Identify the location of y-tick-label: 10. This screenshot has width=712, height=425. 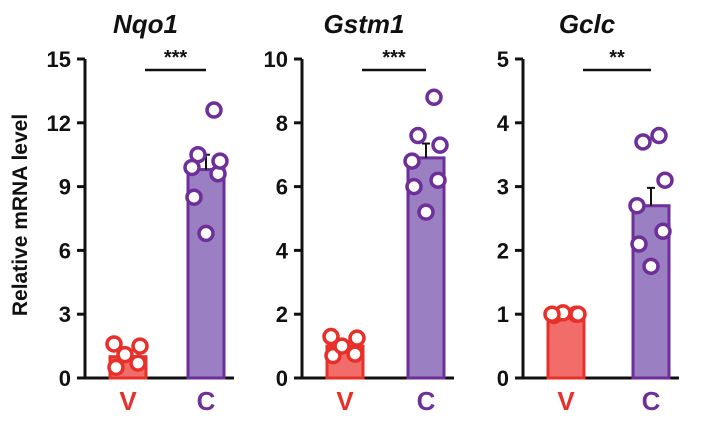
(276, 59).